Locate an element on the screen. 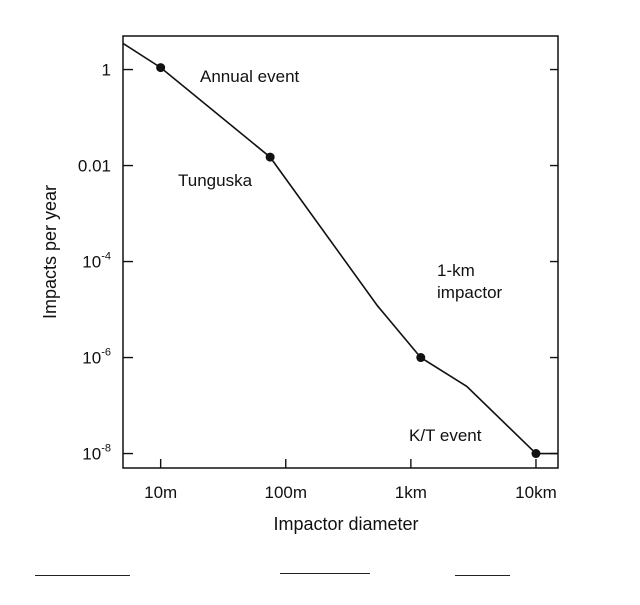 Image resolution: width=640 pixels, height=605 pixels. x-tick-label-2: 1km is located at coordinates (411, 492).